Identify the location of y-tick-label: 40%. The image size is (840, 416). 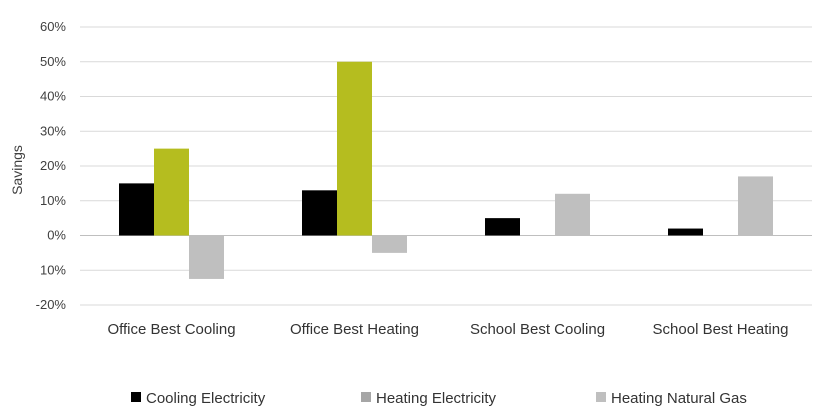
(53, 96).